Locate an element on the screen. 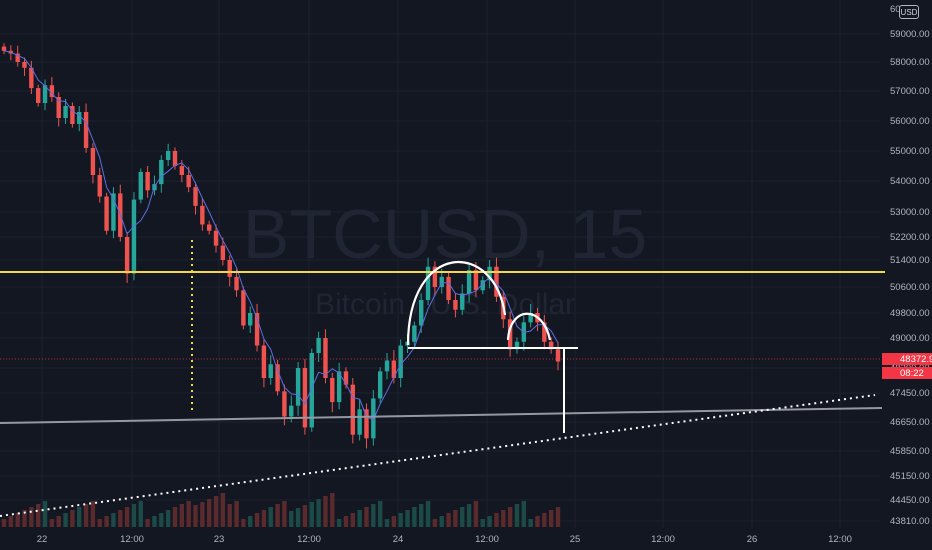  currency-badge: USD is located at coordinates (909, 12).